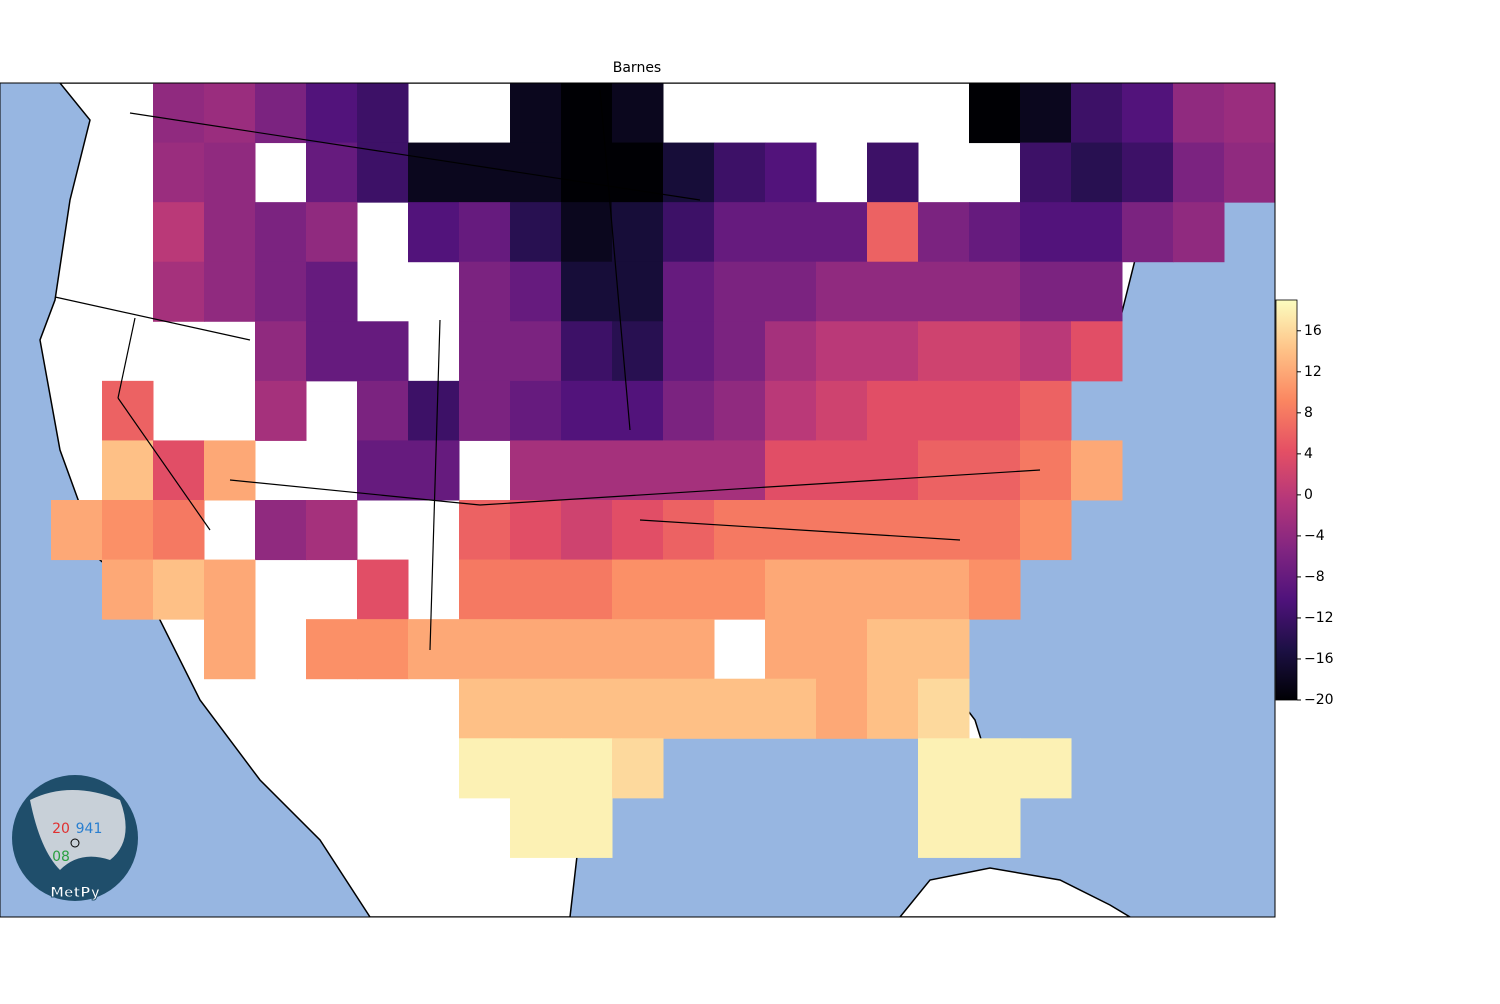  I want to click on cuba, so click(1015, 892).